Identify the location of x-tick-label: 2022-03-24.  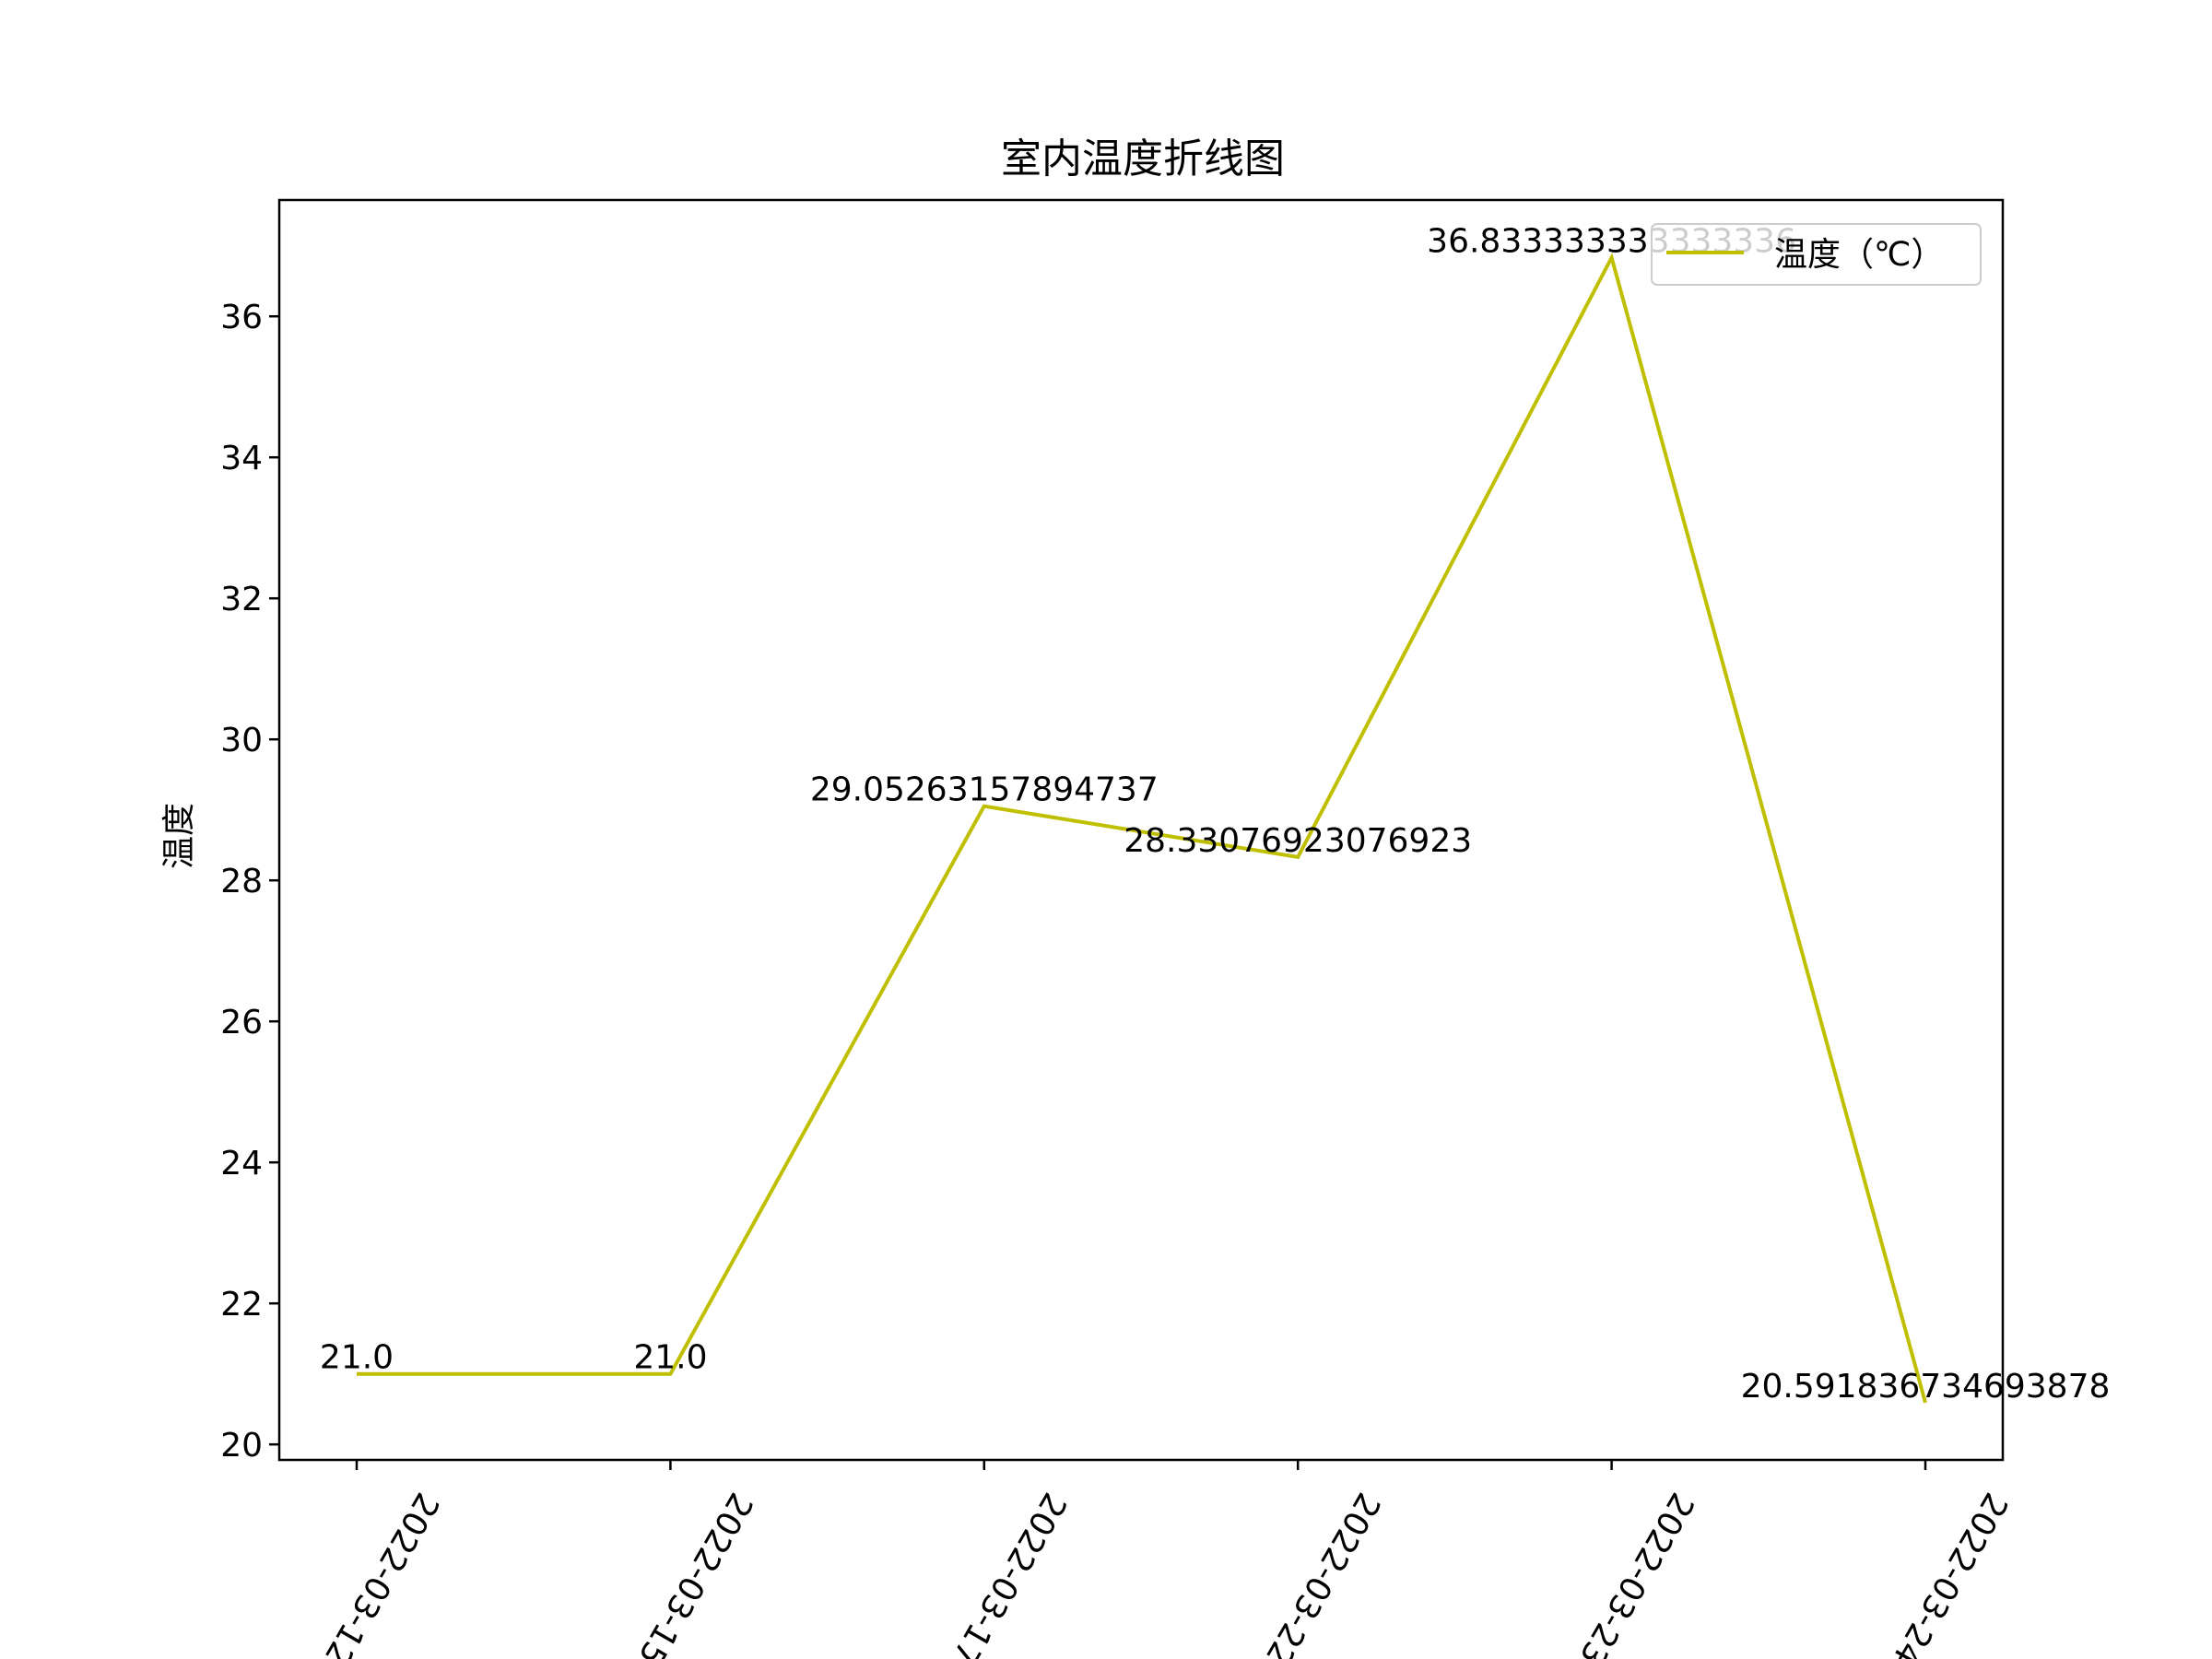
(1950, 1573).